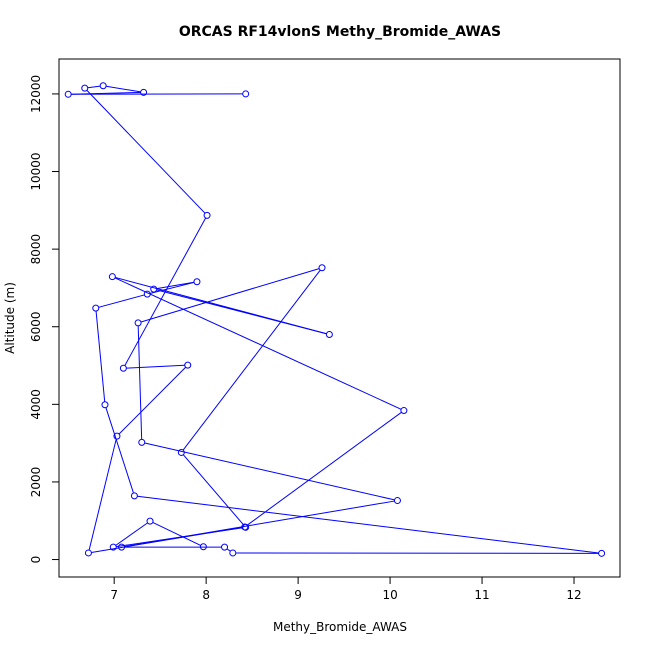 This screenshot has height=650, width=650. What do you see at coordinates (36, 171) in the screenshot?
I see `y-tick-label: 10000` at bounding box center [36, 171].